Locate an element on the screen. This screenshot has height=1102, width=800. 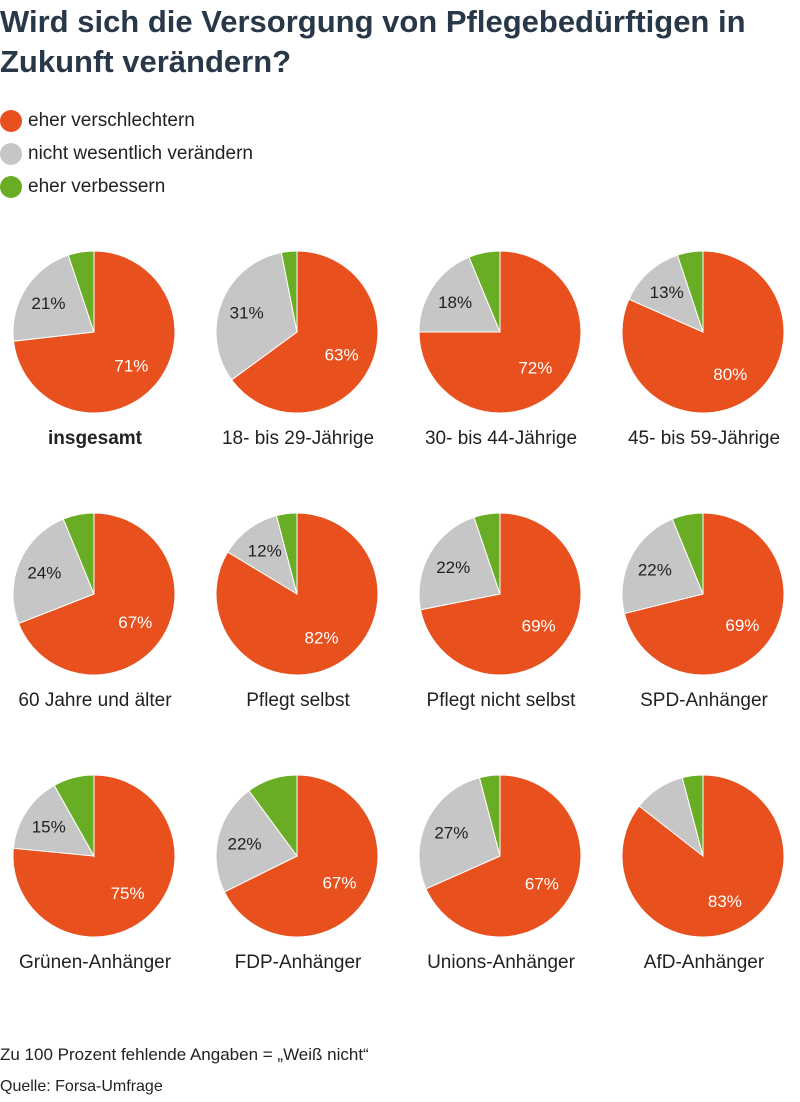
pie-cell: 67% 22% FDP-Anhänger is located at coordinates (304, 903).